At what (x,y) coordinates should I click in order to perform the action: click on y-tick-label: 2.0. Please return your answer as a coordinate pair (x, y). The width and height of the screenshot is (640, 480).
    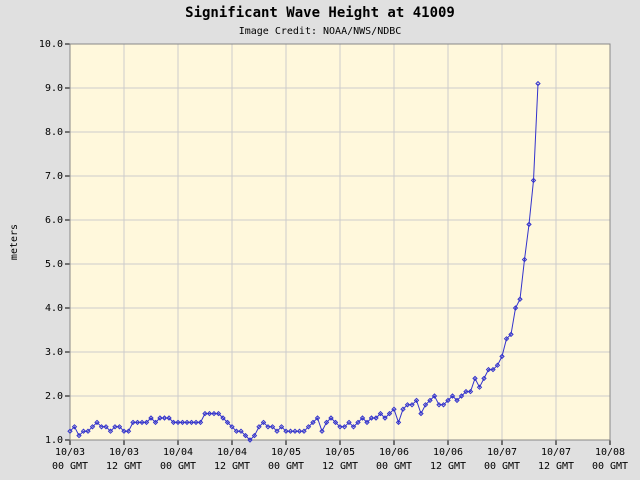
    Looking at the image, I should click on (54, 396).